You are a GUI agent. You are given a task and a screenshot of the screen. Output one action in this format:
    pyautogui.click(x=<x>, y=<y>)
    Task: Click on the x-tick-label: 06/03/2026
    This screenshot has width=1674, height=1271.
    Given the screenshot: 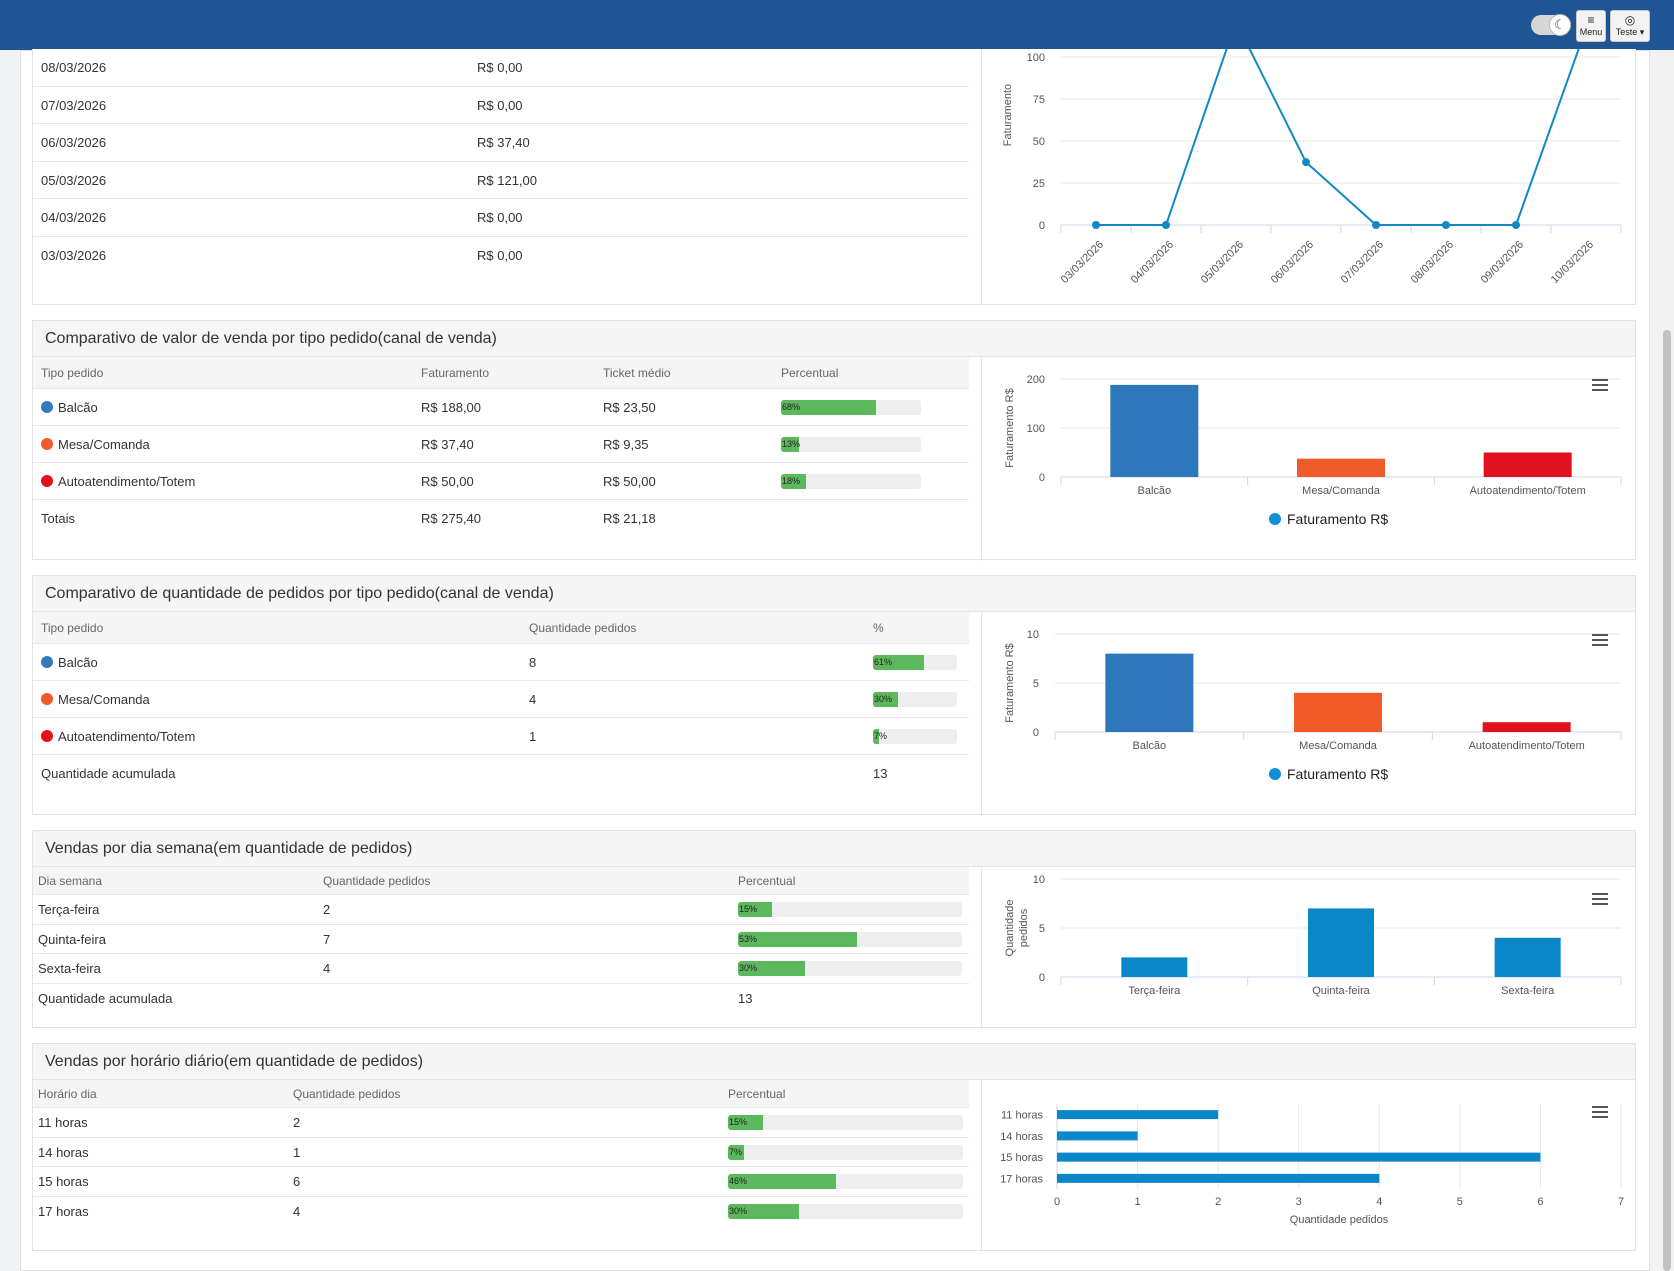 What is the action you would take?
    pyautogui.click(x=1292, y=262)
    